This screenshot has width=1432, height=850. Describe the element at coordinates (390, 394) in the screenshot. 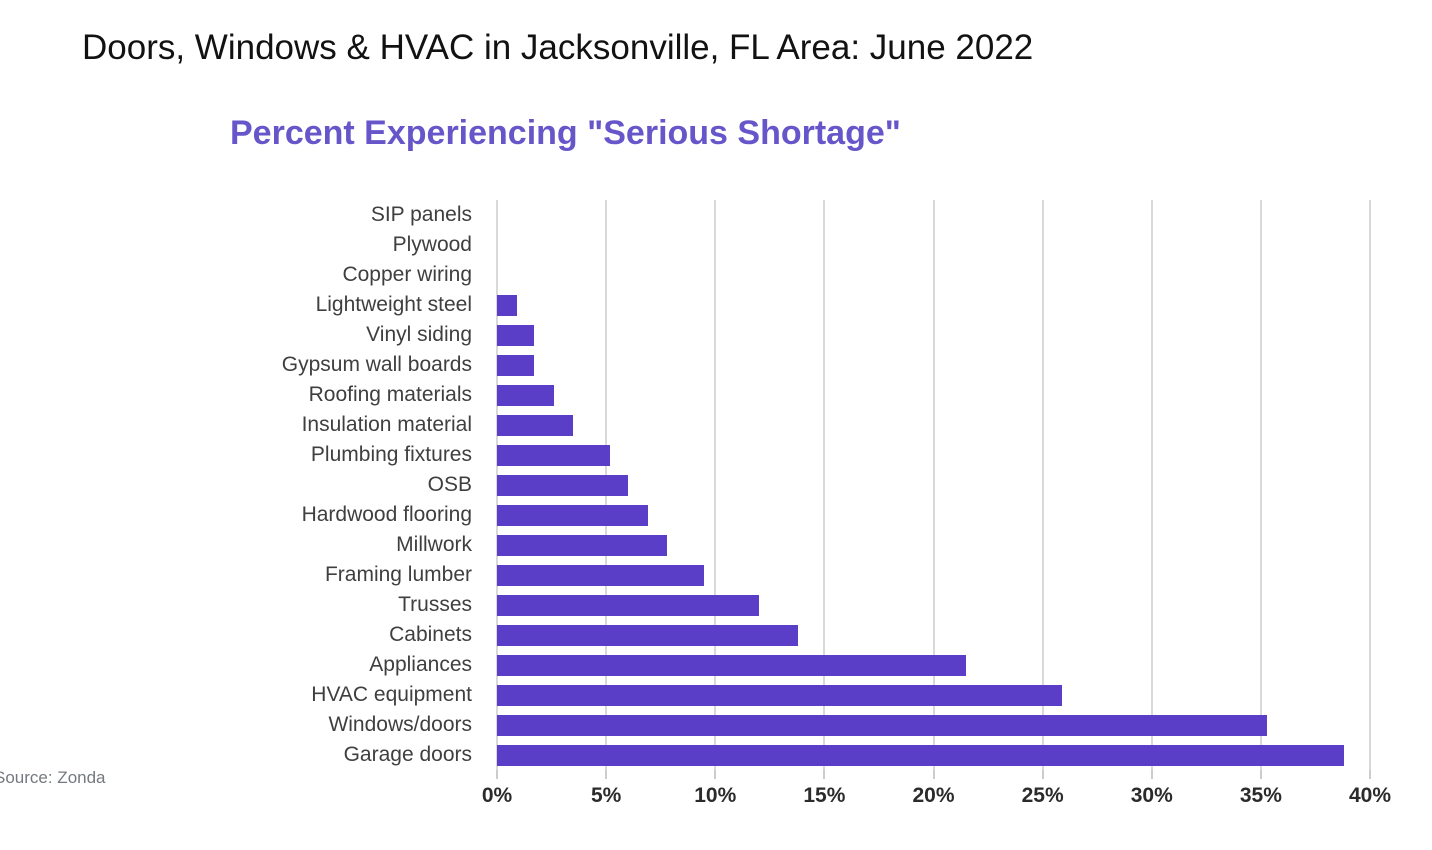

I see `category-label: Roofing materials` at that location.